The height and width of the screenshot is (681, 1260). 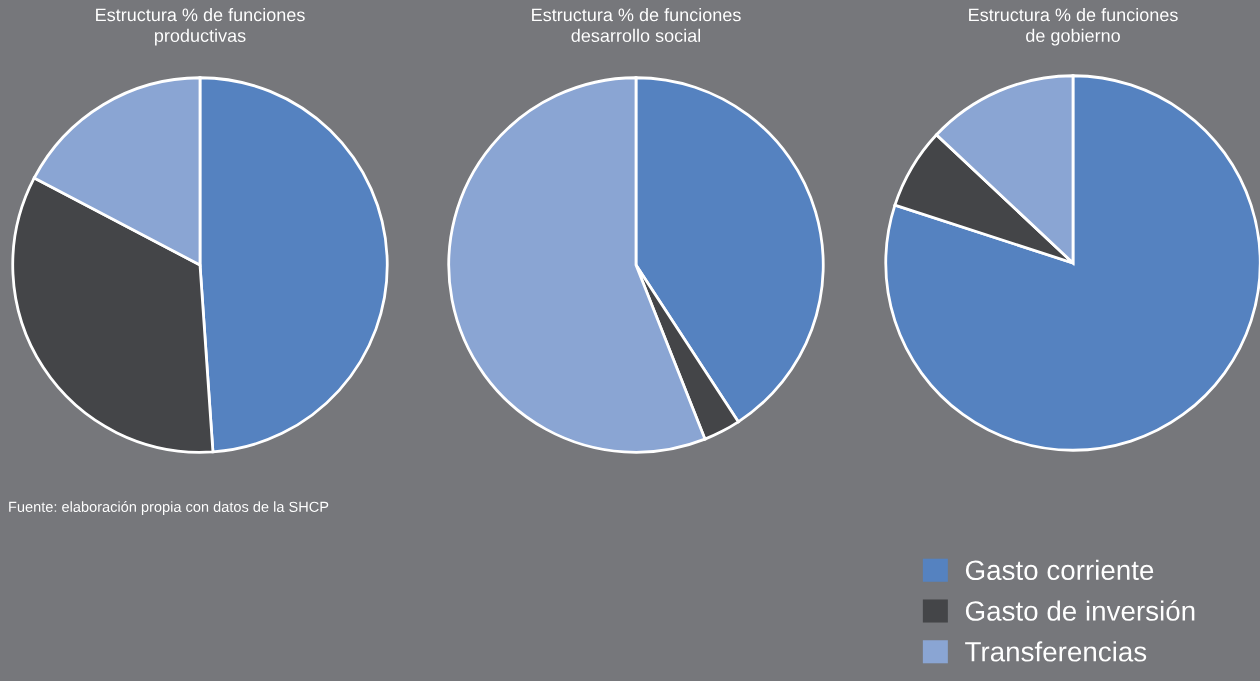 What do you see at coordinates (1073, 27) in the screenshot?
I see `chart-title: Estructura % de funciones de gobierno` at bounding box center [1073, 27].